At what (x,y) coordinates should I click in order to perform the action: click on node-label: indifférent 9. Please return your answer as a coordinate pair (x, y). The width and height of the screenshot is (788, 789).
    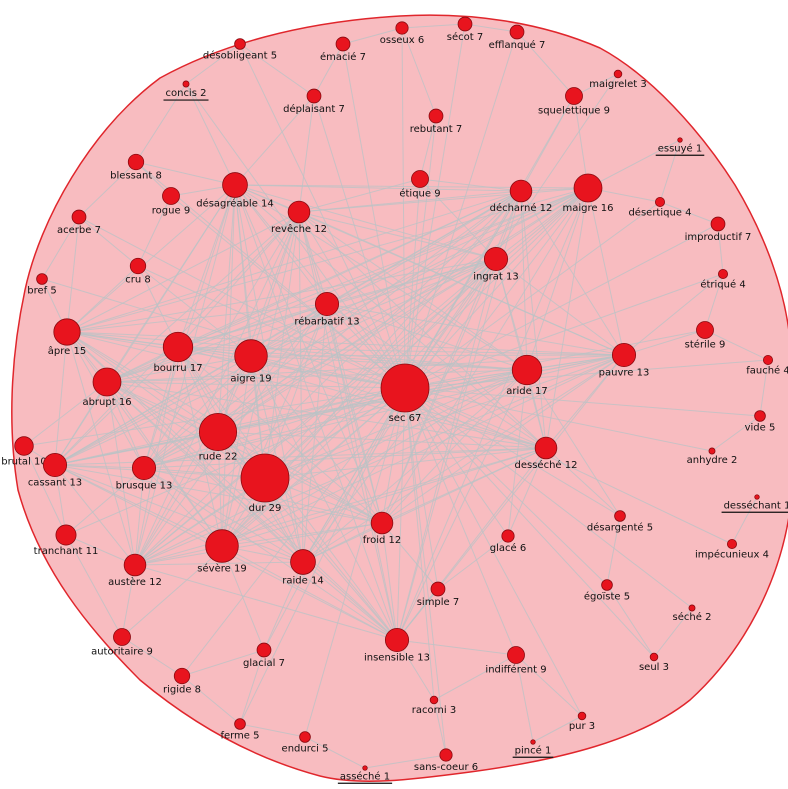
    Looking at the image, I should click on (515, 670).